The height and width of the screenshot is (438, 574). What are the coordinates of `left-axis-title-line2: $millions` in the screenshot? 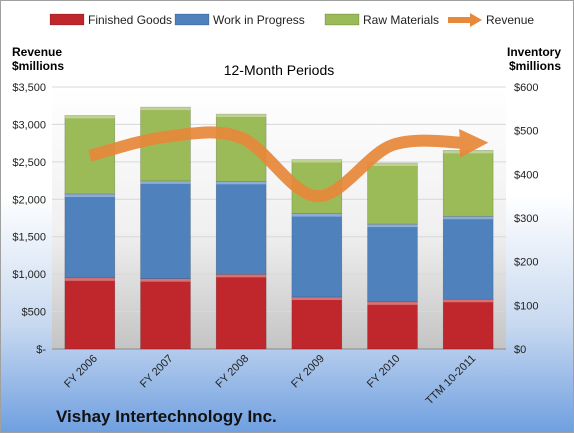 It's located at (38, 66).